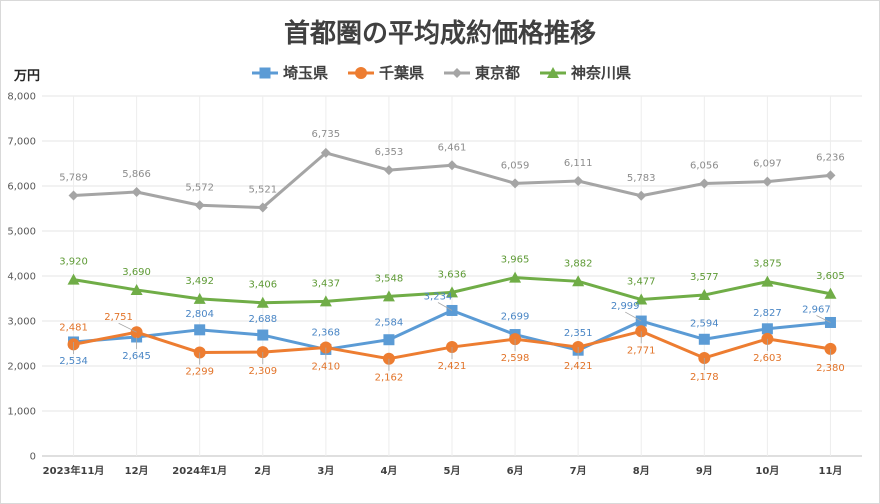 This screenshot has height=504, width=880. What do you see at coordinates (704, 377) in the screenshot?
I see `data-label: 2,178` at bounding box center [704, 377].